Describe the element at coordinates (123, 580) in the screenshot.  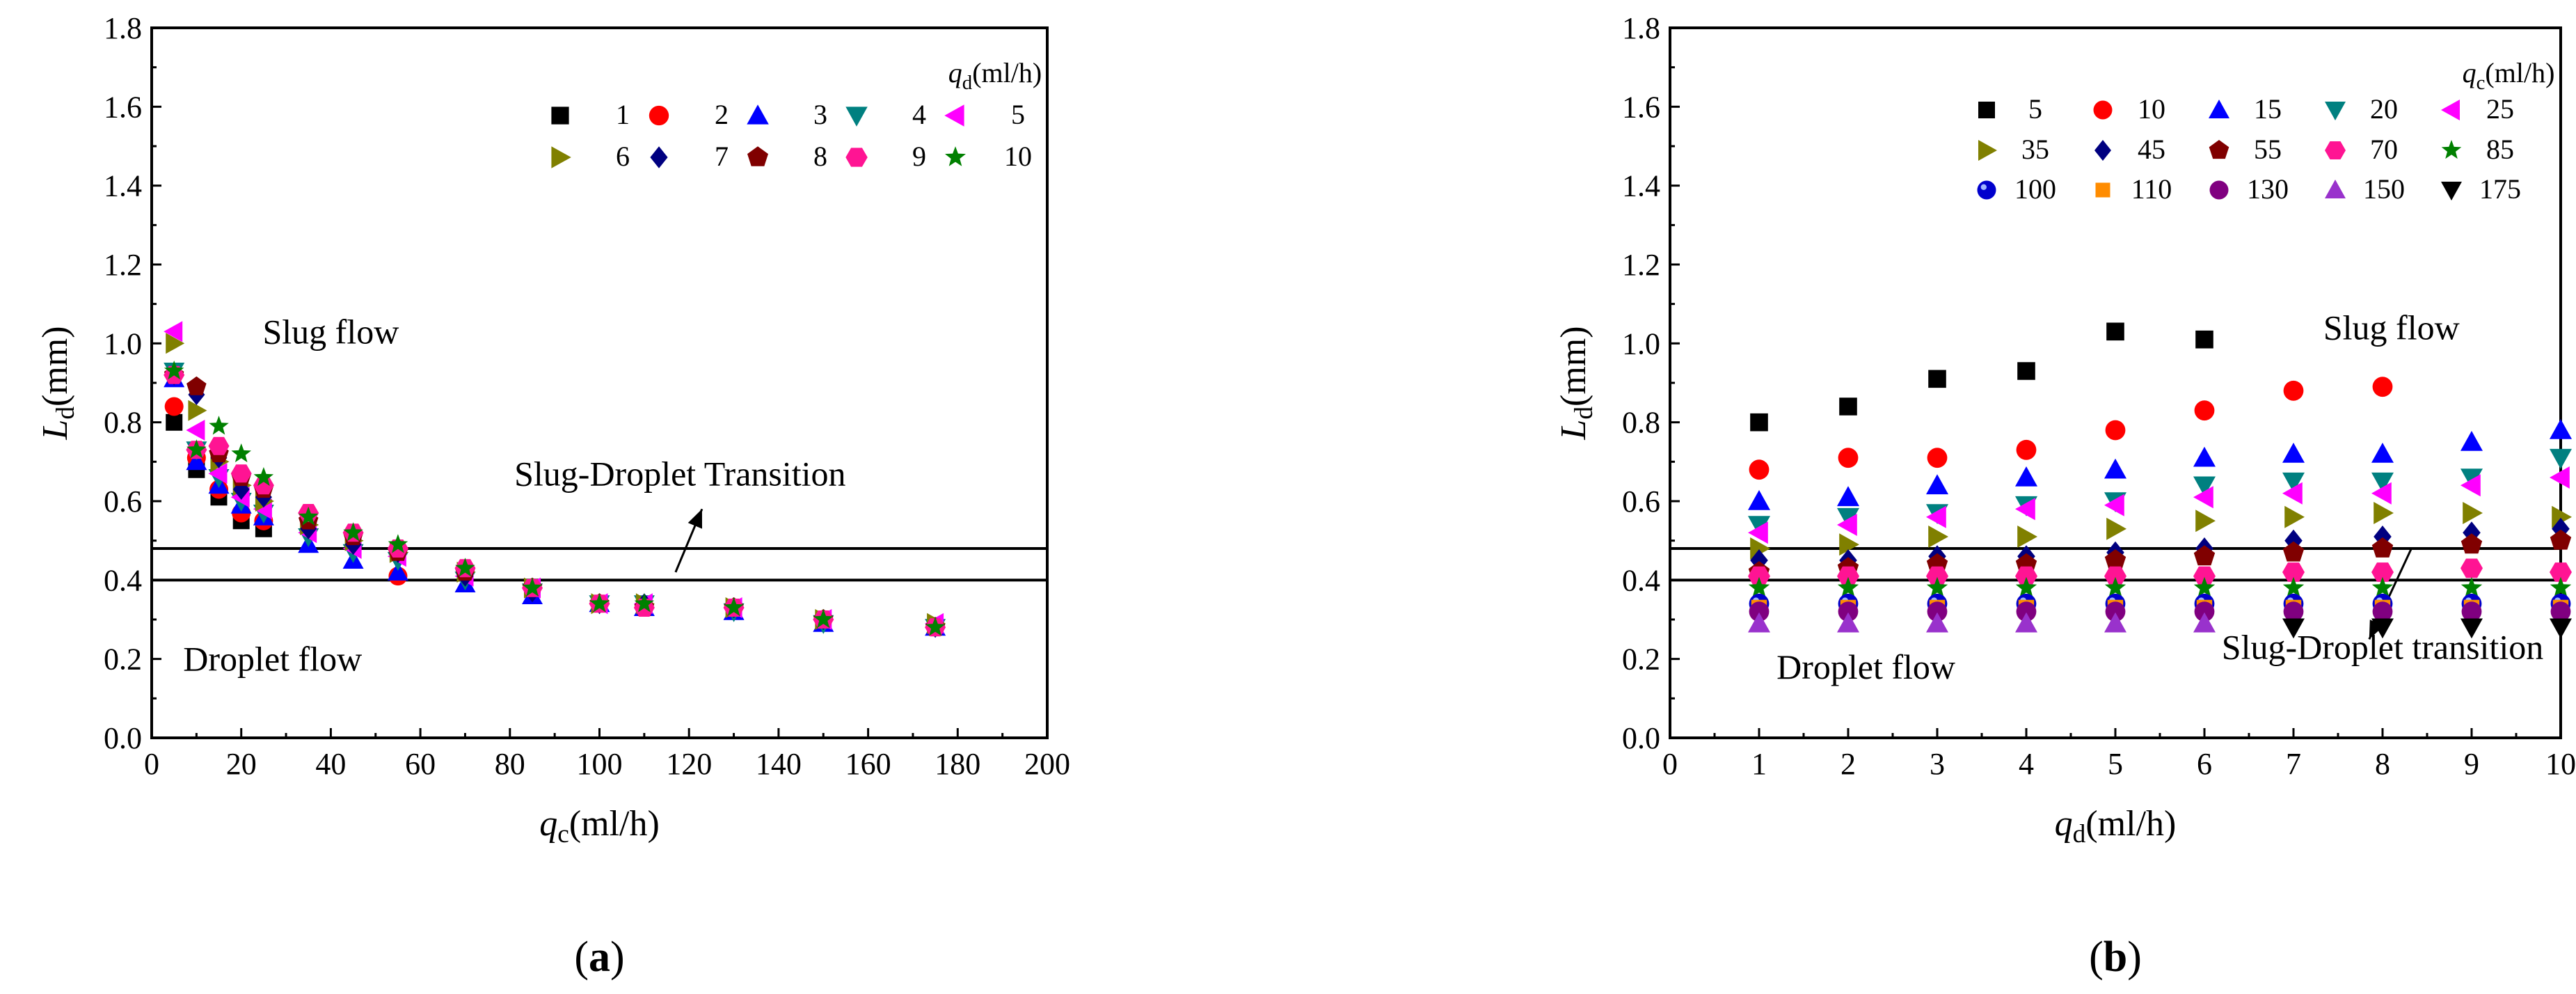
I see `chart-a-ytick-label: 0.4` at that location.